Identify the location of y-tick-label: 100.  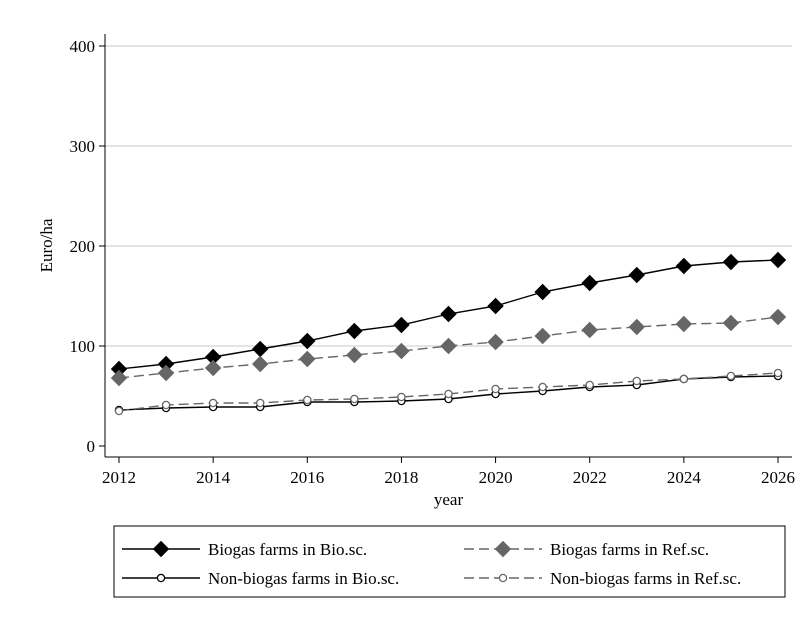
(83, 346).